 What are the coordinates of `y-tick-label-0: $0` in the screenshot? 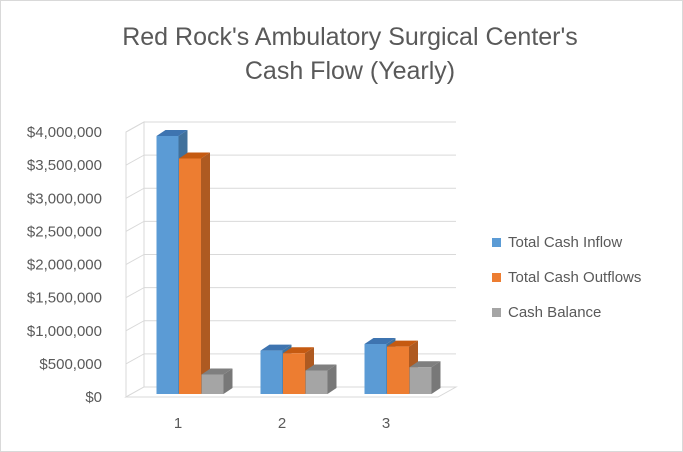 It's located at (93, 397).